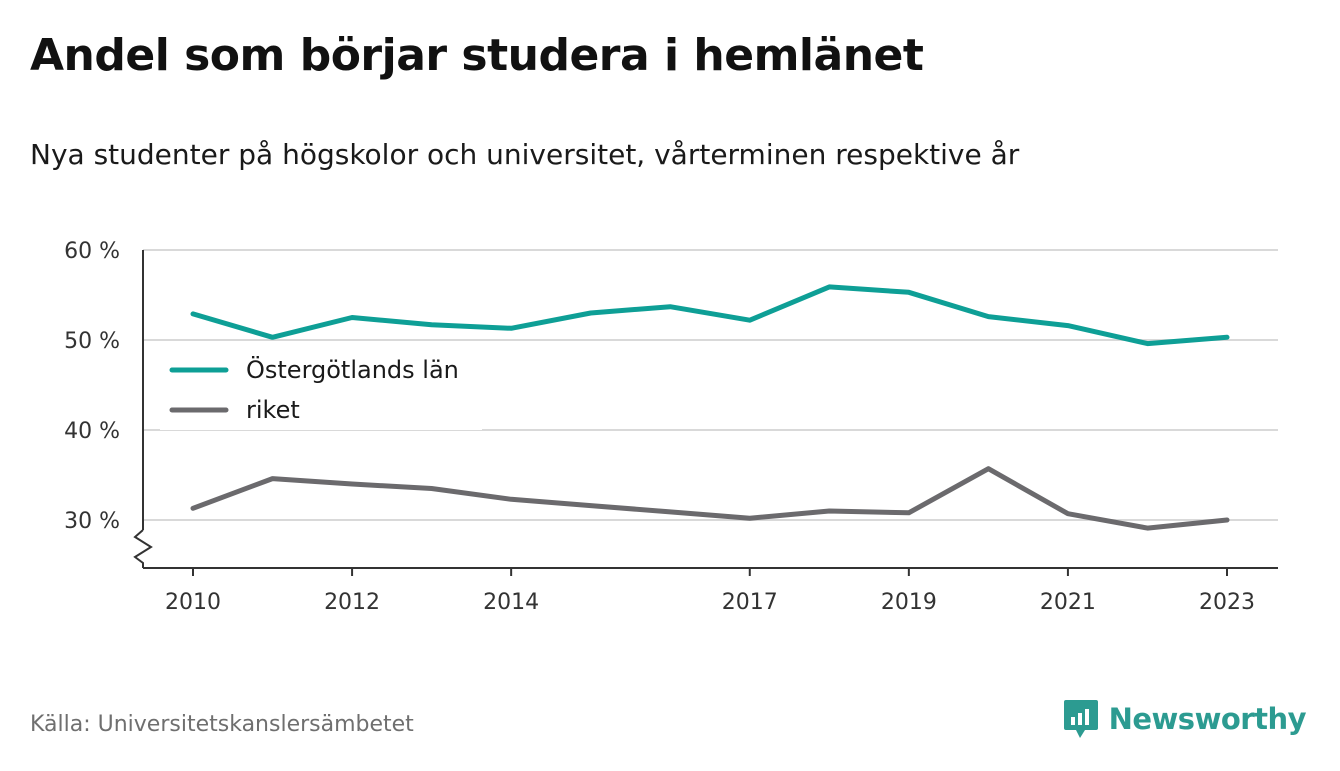  Describe the element at coordinates (92, 341) in the screenshot. I see `y-tick-label: 50 %` at that location.